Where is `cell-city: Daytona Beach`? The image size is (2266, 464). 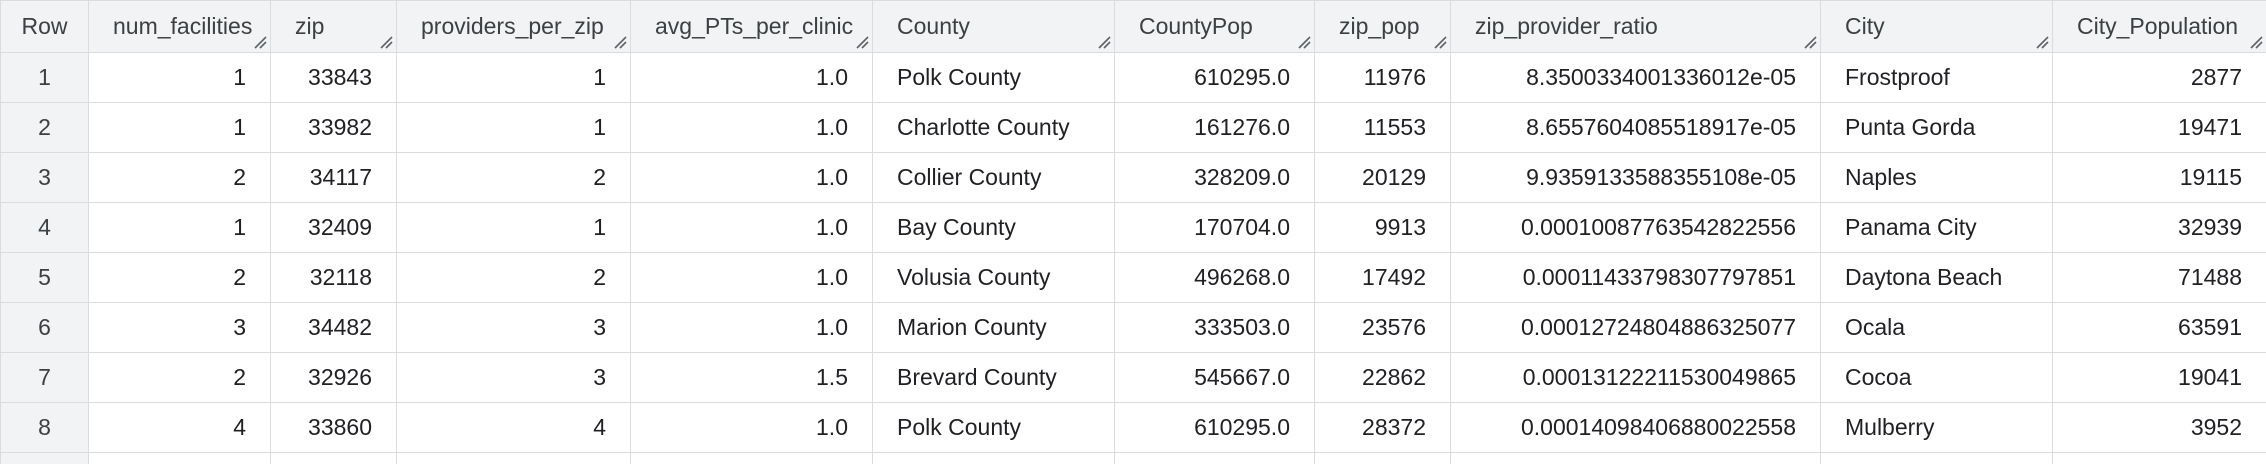 cell-city: Daytona Beach is located at coordinates (1936, 277).